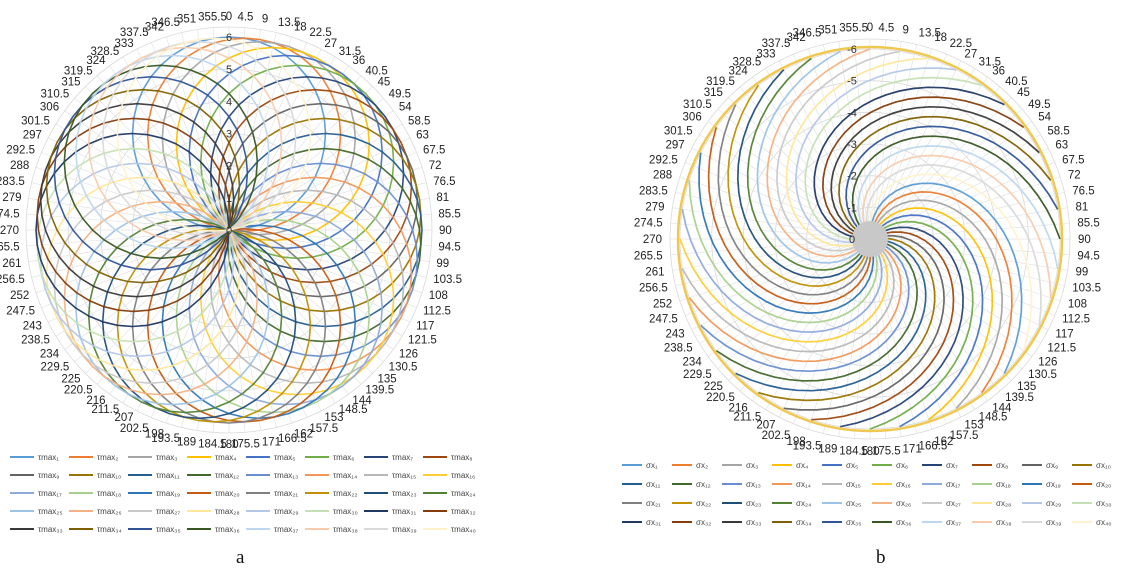 This screenshot has height=572, width=1123. What do you see at coordinates (463, 511) in the screenshot?
I see `legend-label: τmax₃₂` at bounding box center [463, 511].